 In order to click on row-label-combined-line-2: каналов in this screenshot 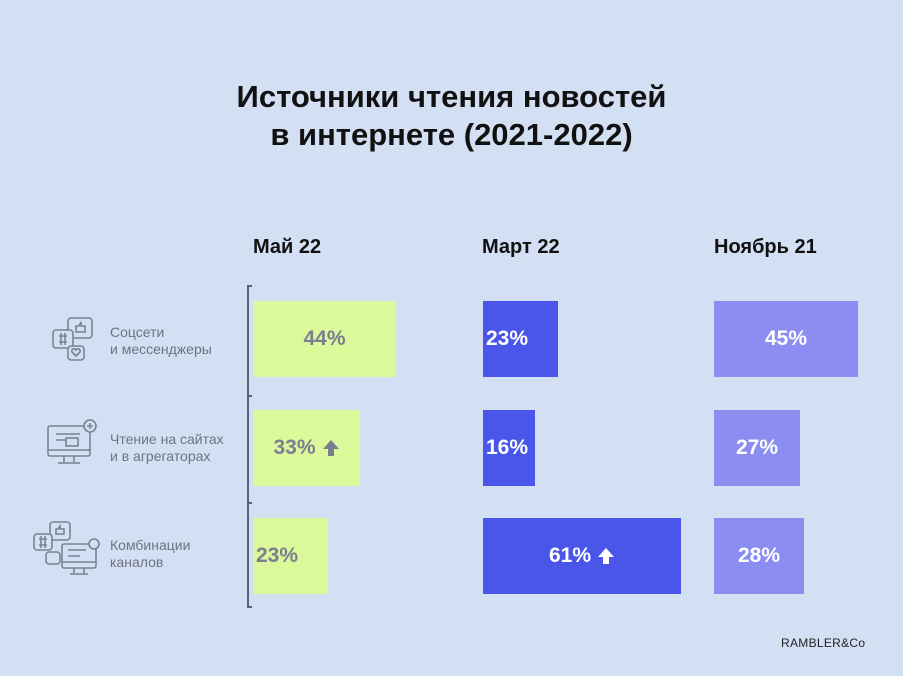, I will do `click(137, 562)`.